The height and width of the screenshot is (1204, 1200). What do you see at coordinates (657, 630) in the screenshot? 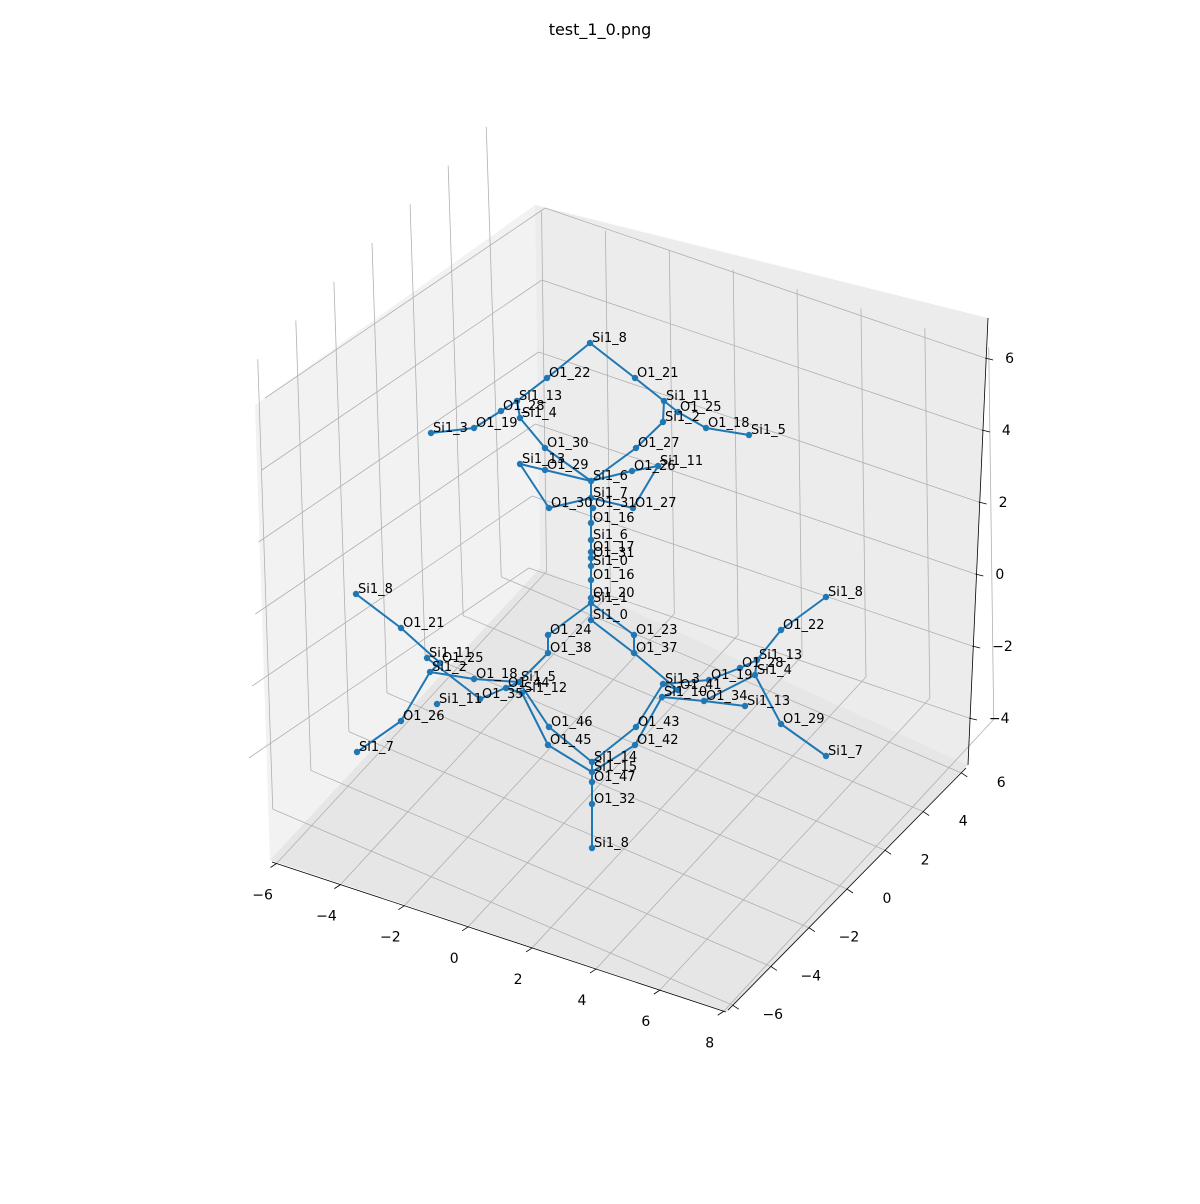
I see `atom-label: O1_23` at bounding box center [657, 630].